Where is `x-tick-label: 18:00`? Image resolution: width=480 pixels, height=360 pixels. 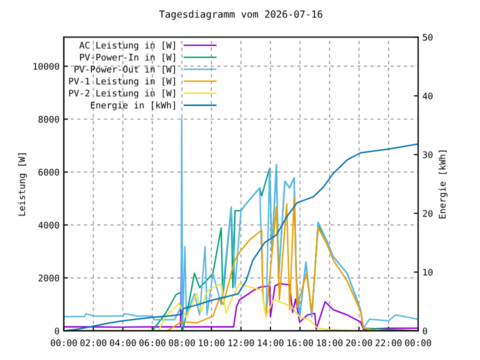
x-tick-label: 18:00 is located at coordinates (330, 342).